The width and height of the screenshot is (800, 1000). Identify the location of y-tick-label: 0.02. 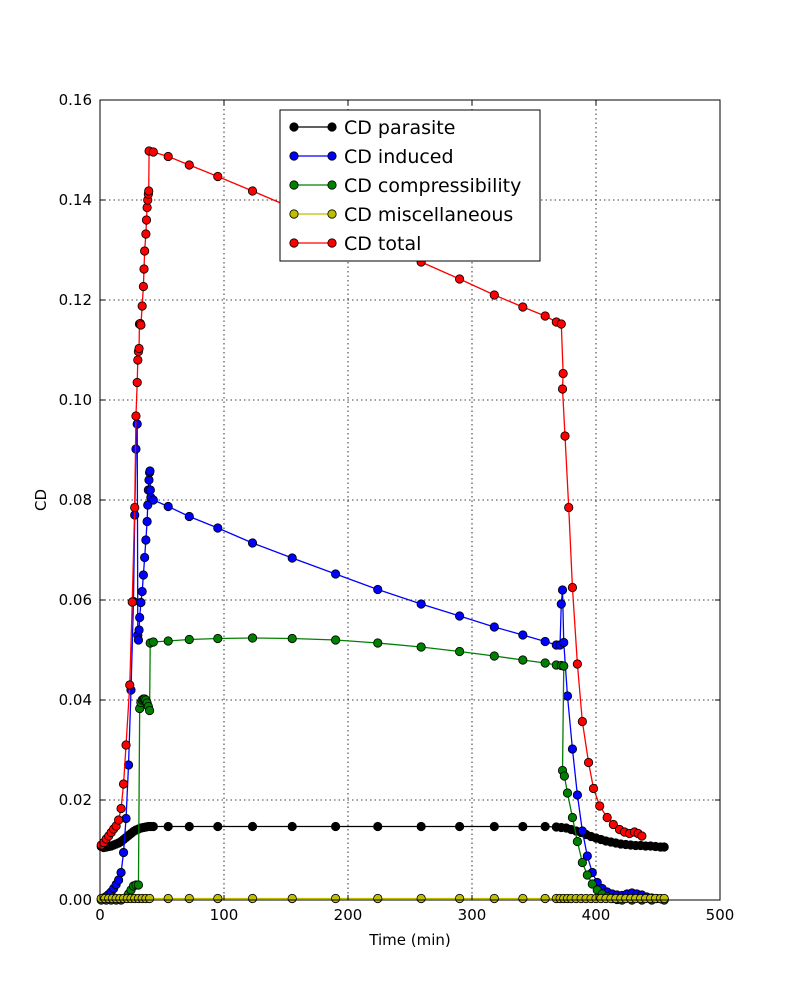
(75, 800).